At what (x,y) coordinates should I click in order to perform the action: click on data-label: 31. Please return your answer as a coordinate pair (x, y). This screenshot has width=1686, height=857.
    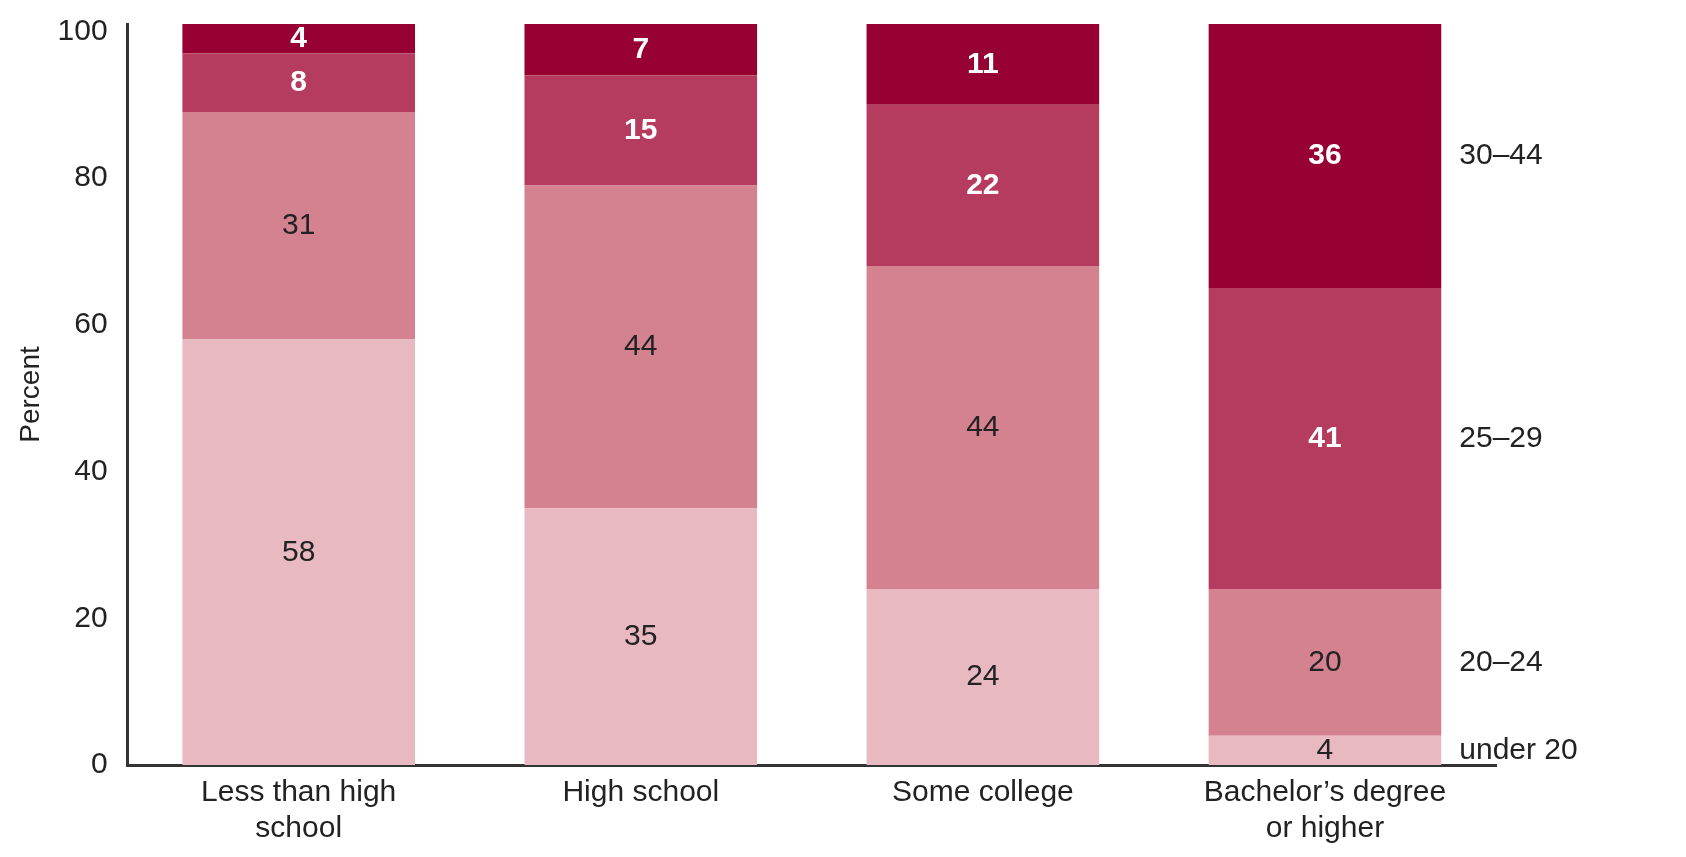
    Looking at the image, I should click on (299, 224).